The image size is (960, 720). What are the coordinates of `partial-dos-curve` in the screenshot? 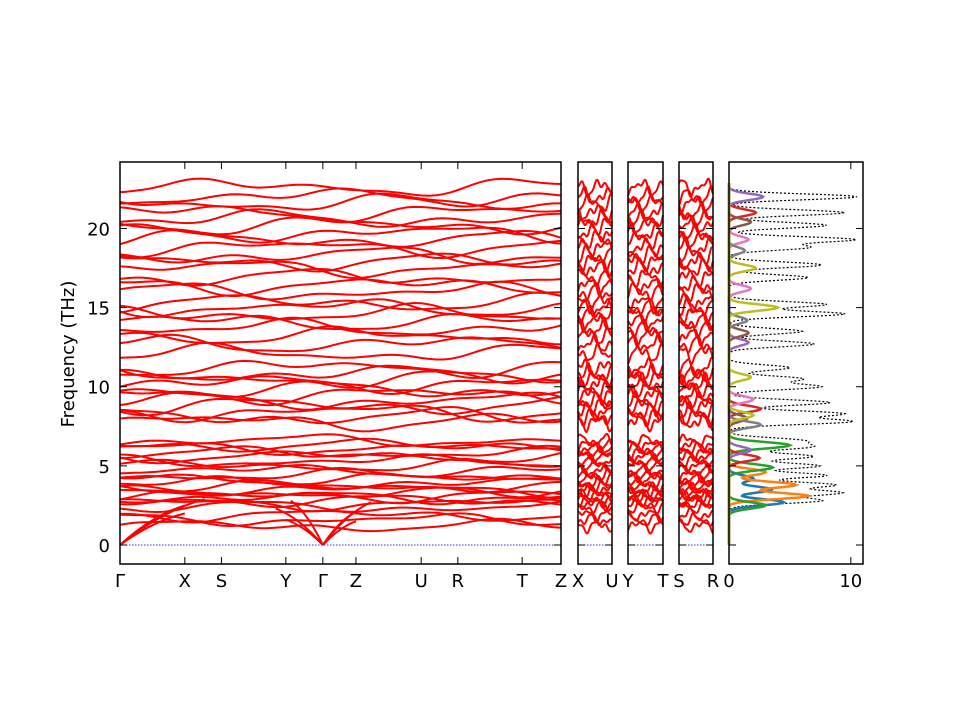 It's located at (741, 364).